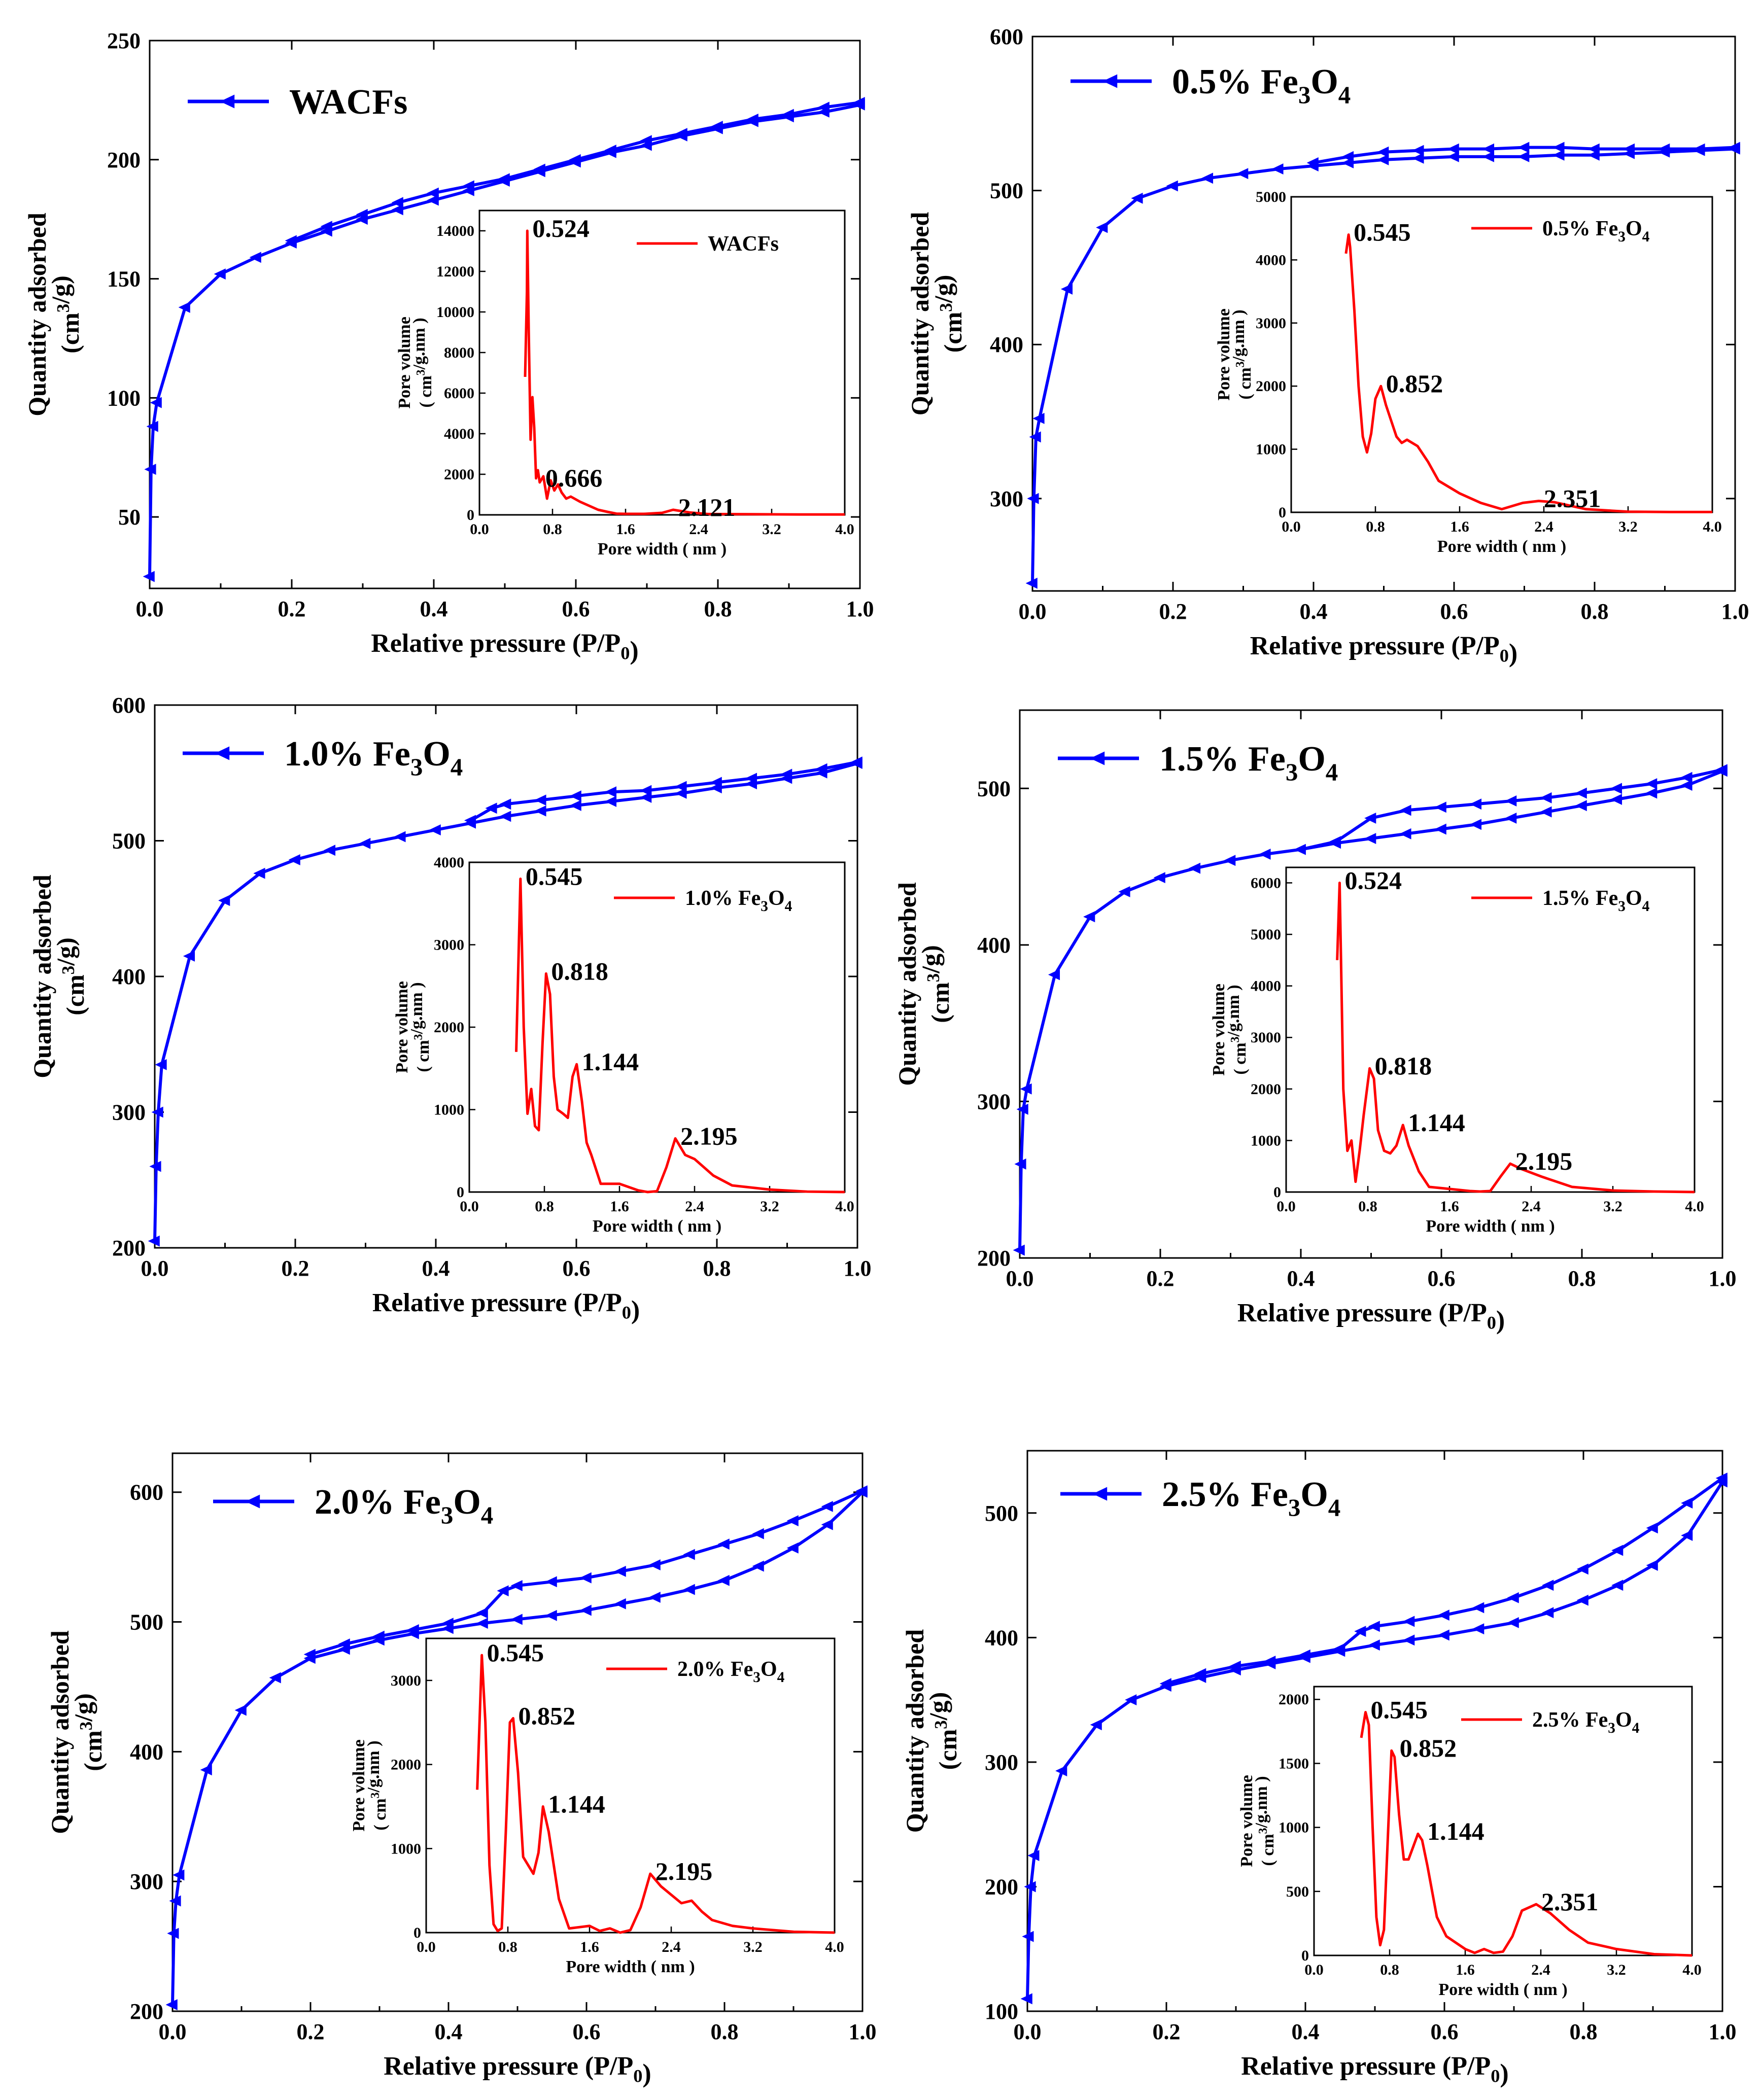 This screenshot has height=2100, width=1761. Describe the element at coordinates (1100, 1494) in the screenshot. I see `legend-marker` at that location.